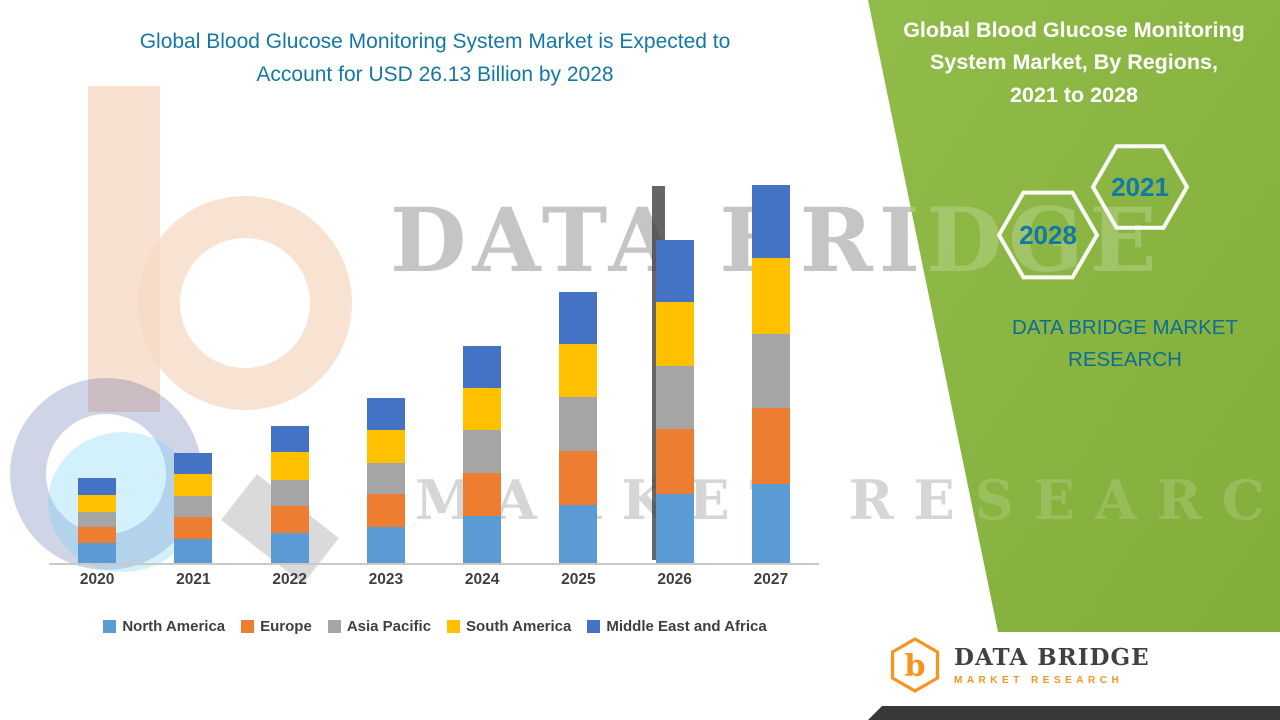 This screenshot has height=720, width=1280. I want to click on x-axis-label: 2023, so click(386, 579).